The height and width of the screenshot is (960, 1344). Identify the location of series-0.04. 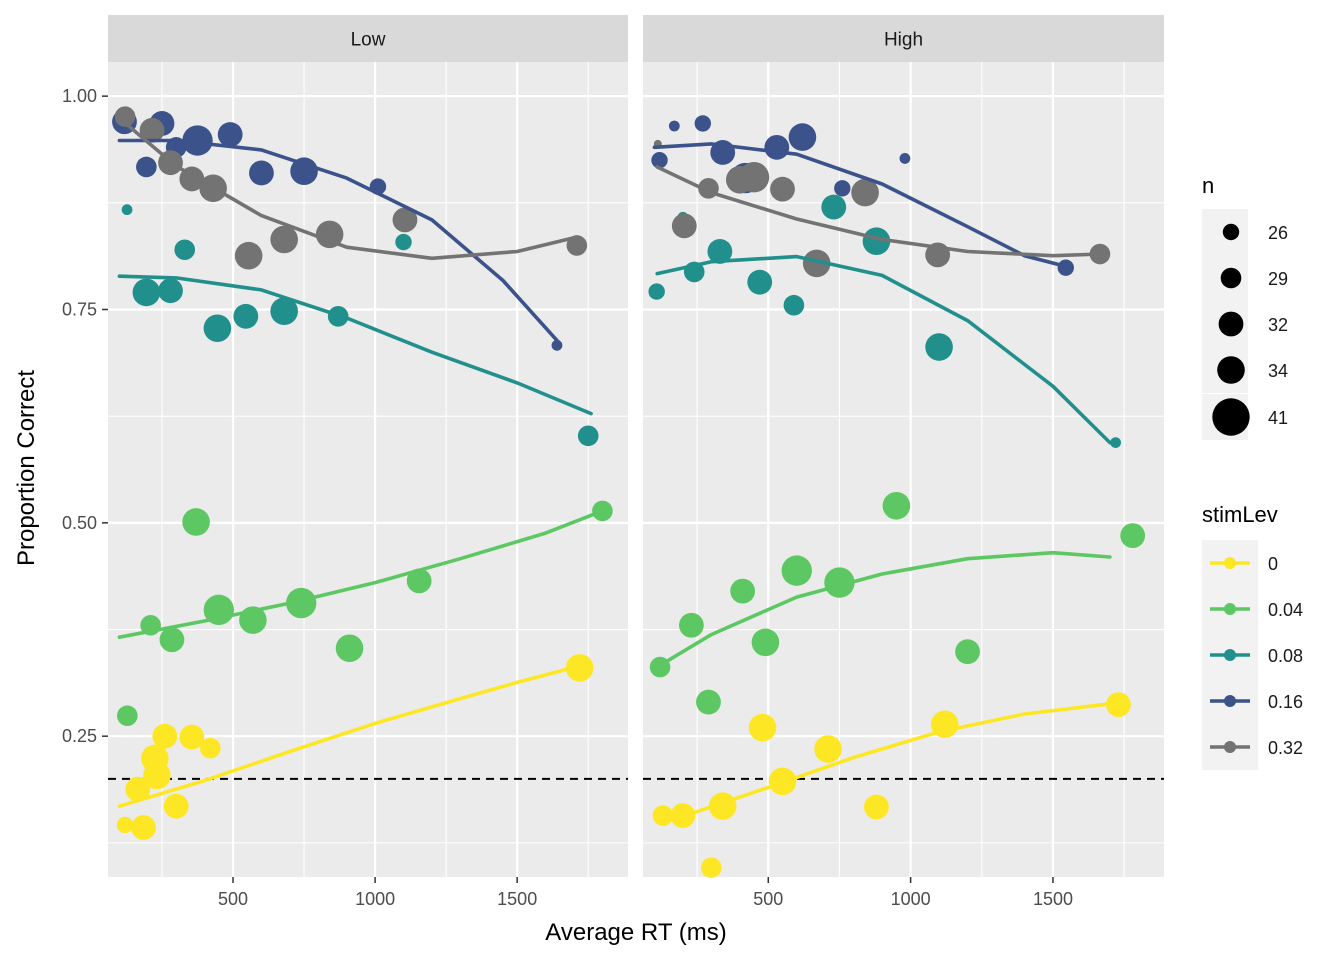
(365, 613).